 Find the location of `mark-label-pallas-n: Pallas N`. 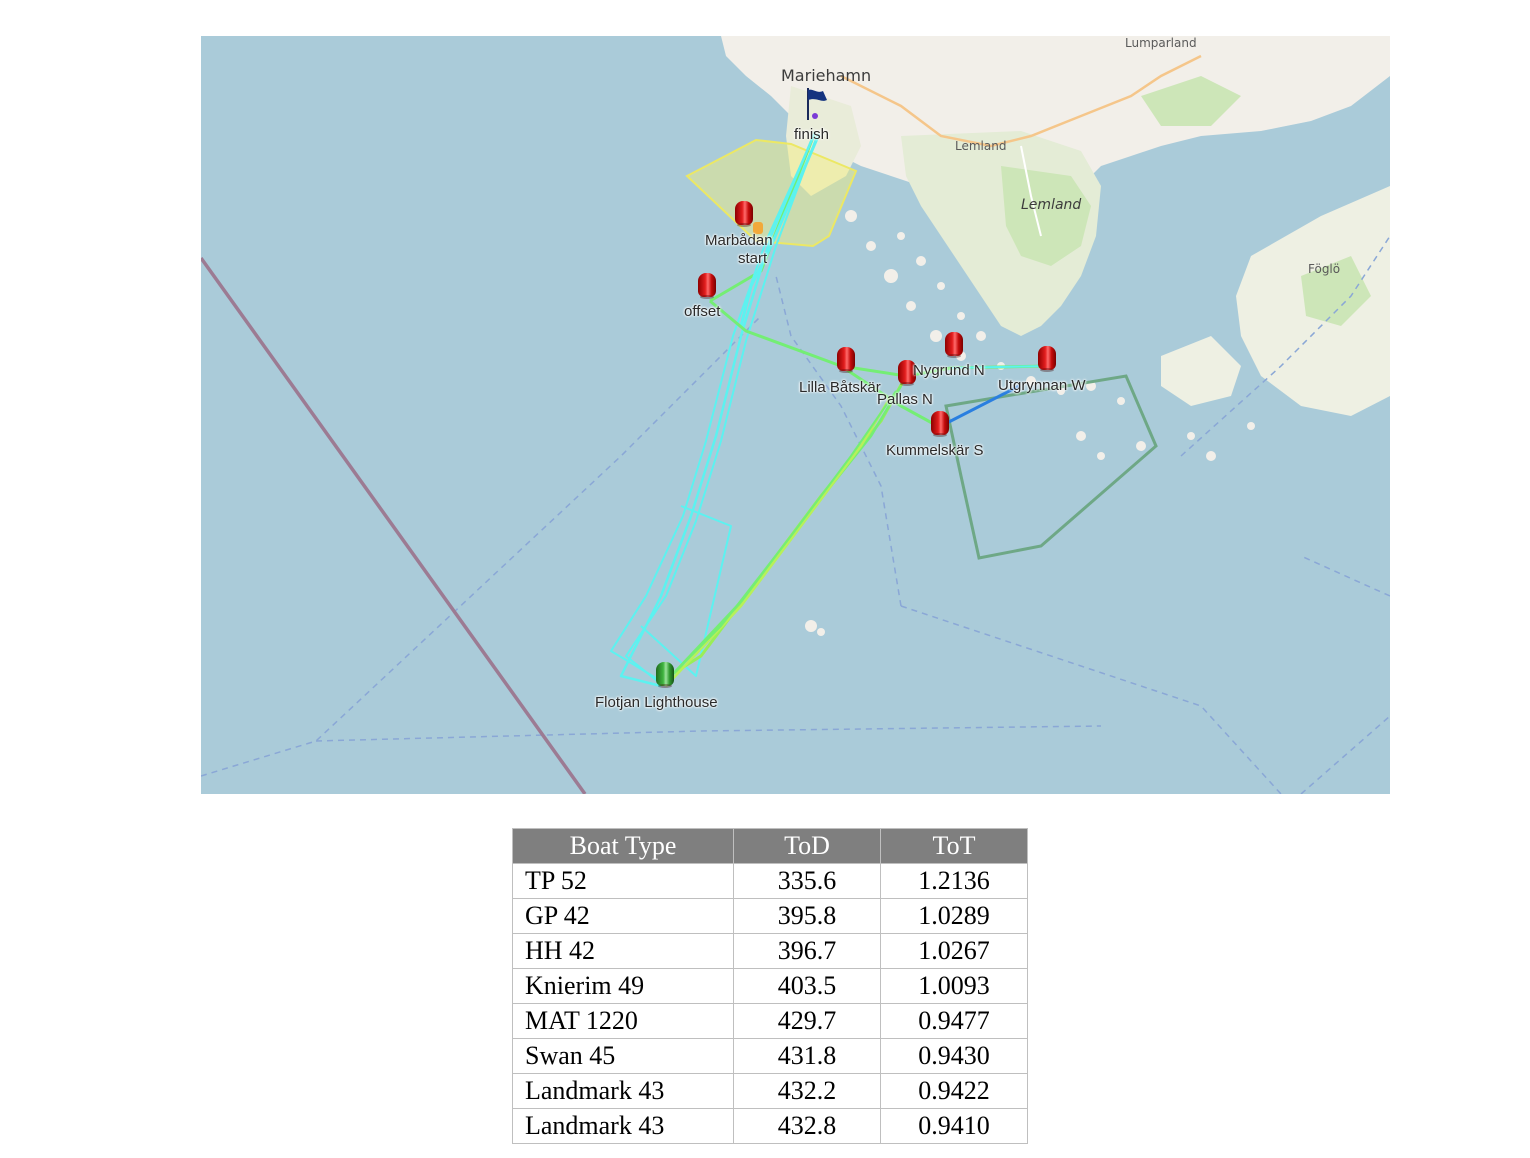

mark-label-pallas-n: Pallas N is located at coordinates (905, 399).